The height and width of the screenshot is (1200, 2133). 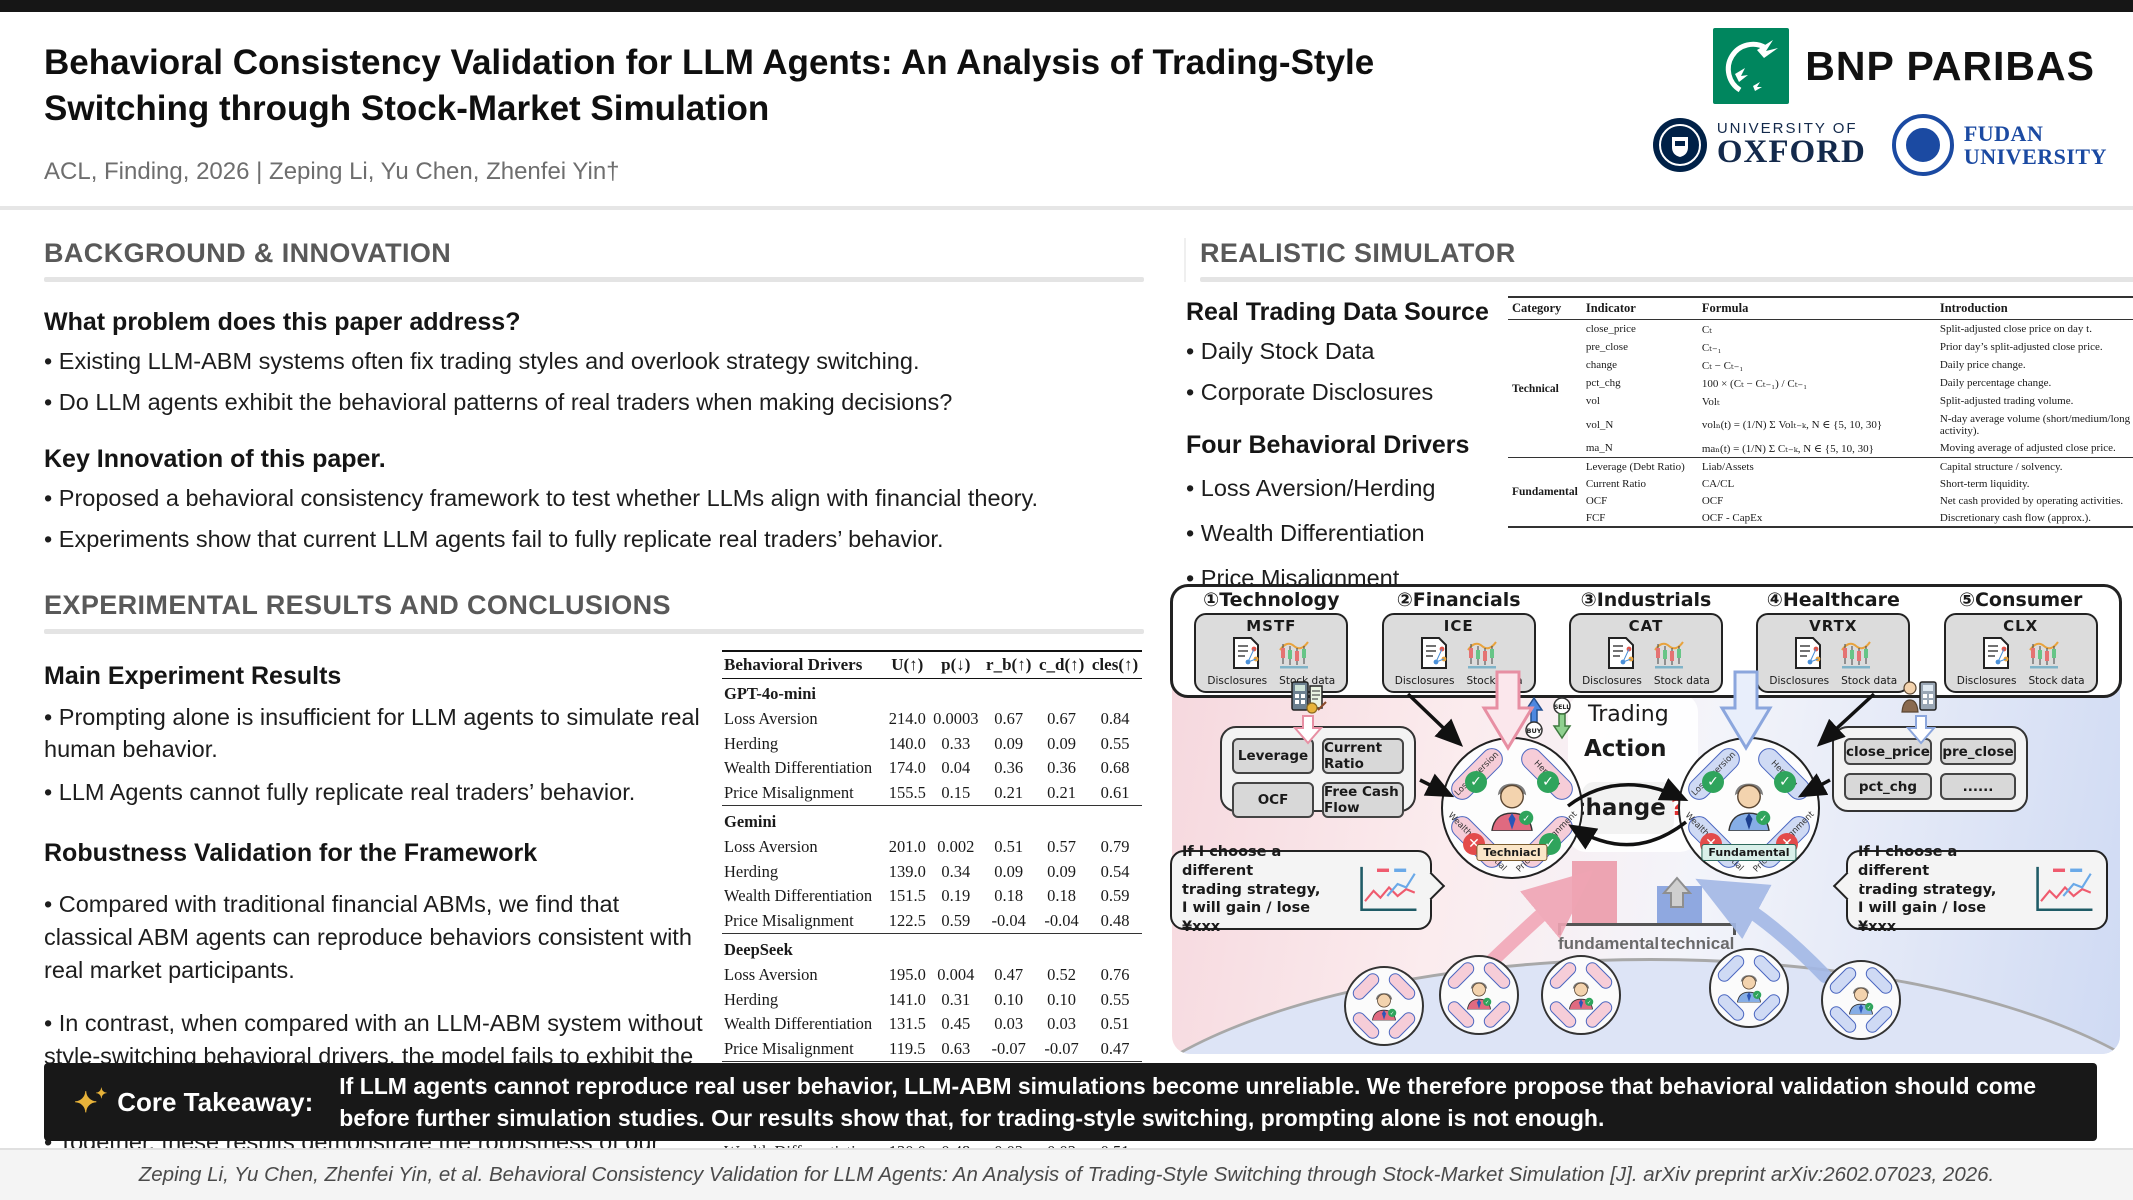 What do you see at coordinates (1512, 852) in the screenshot?
I see `agent-style-label: Techniacl` at bounding box center [1512, 852].